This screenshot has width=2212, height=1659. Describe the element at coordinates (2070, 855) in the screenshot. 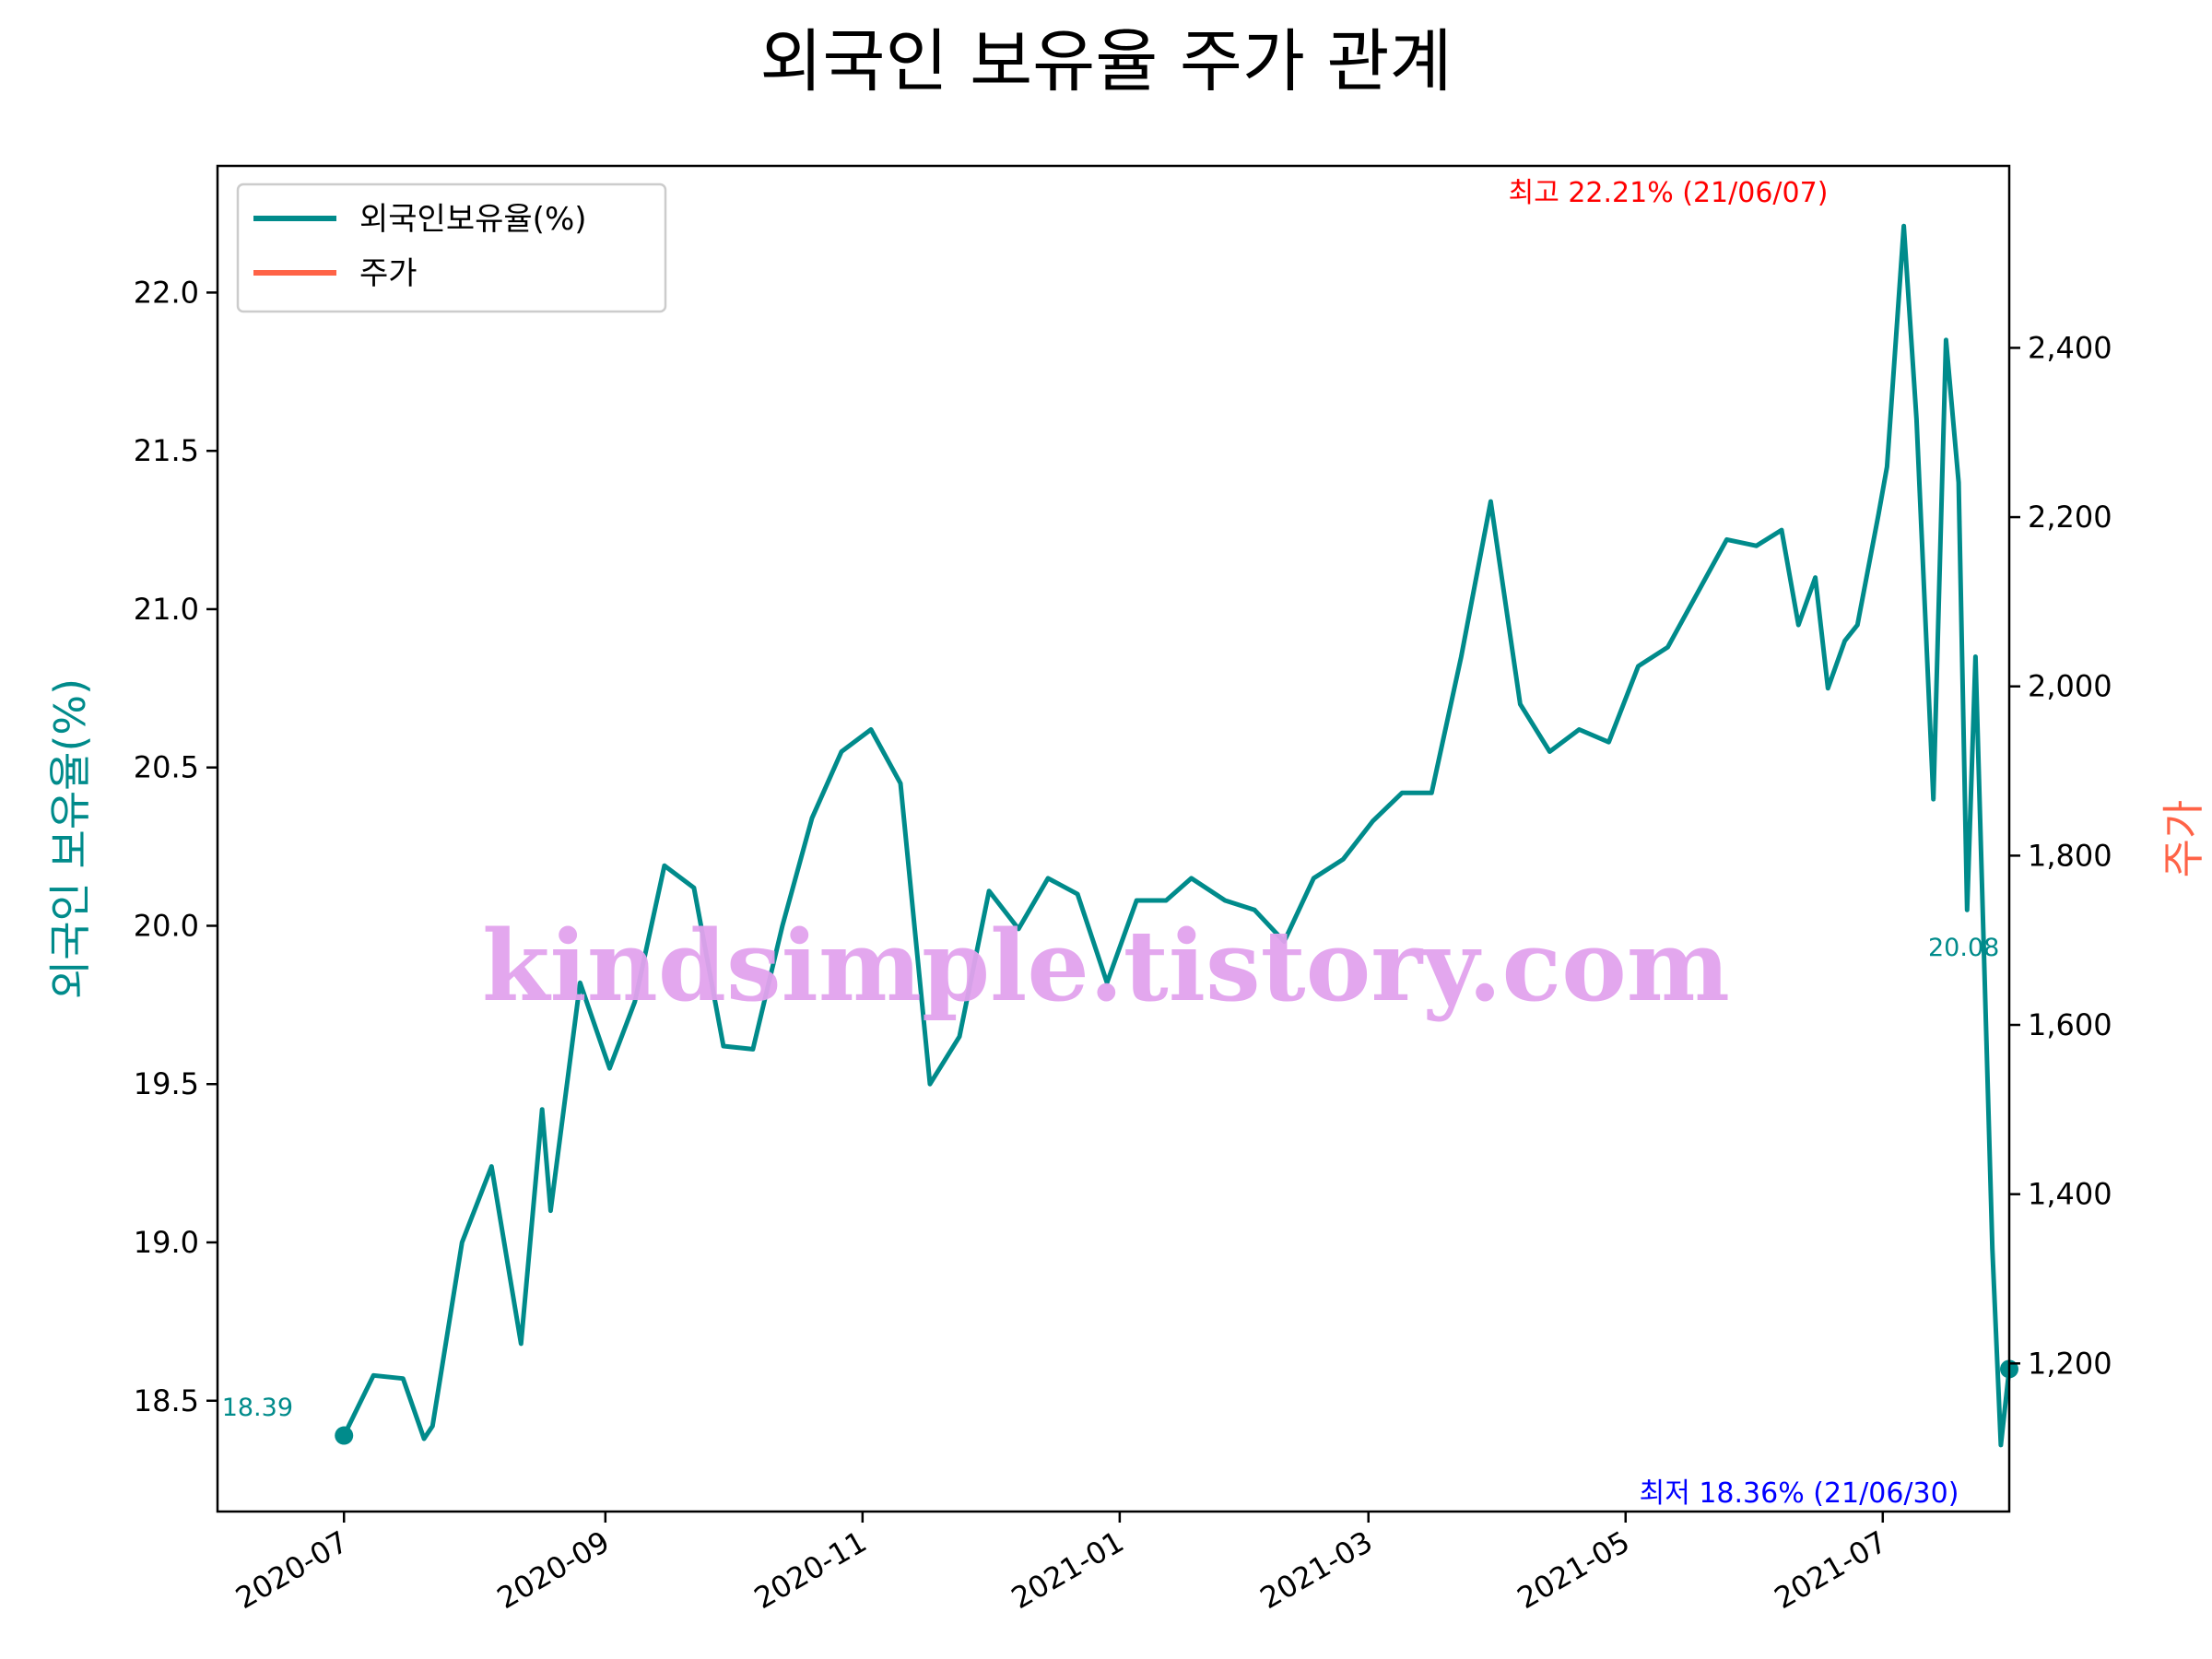

I see `y-right-tick-label: 1,800` at that location.